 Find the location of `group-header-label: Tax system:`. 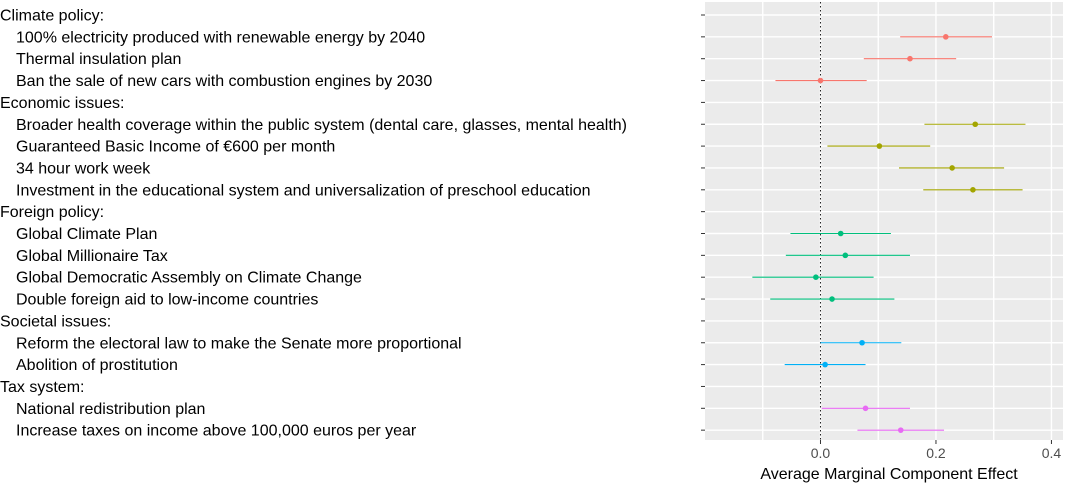

group-header-label: Tax system: is located at coordinates (42, 387).